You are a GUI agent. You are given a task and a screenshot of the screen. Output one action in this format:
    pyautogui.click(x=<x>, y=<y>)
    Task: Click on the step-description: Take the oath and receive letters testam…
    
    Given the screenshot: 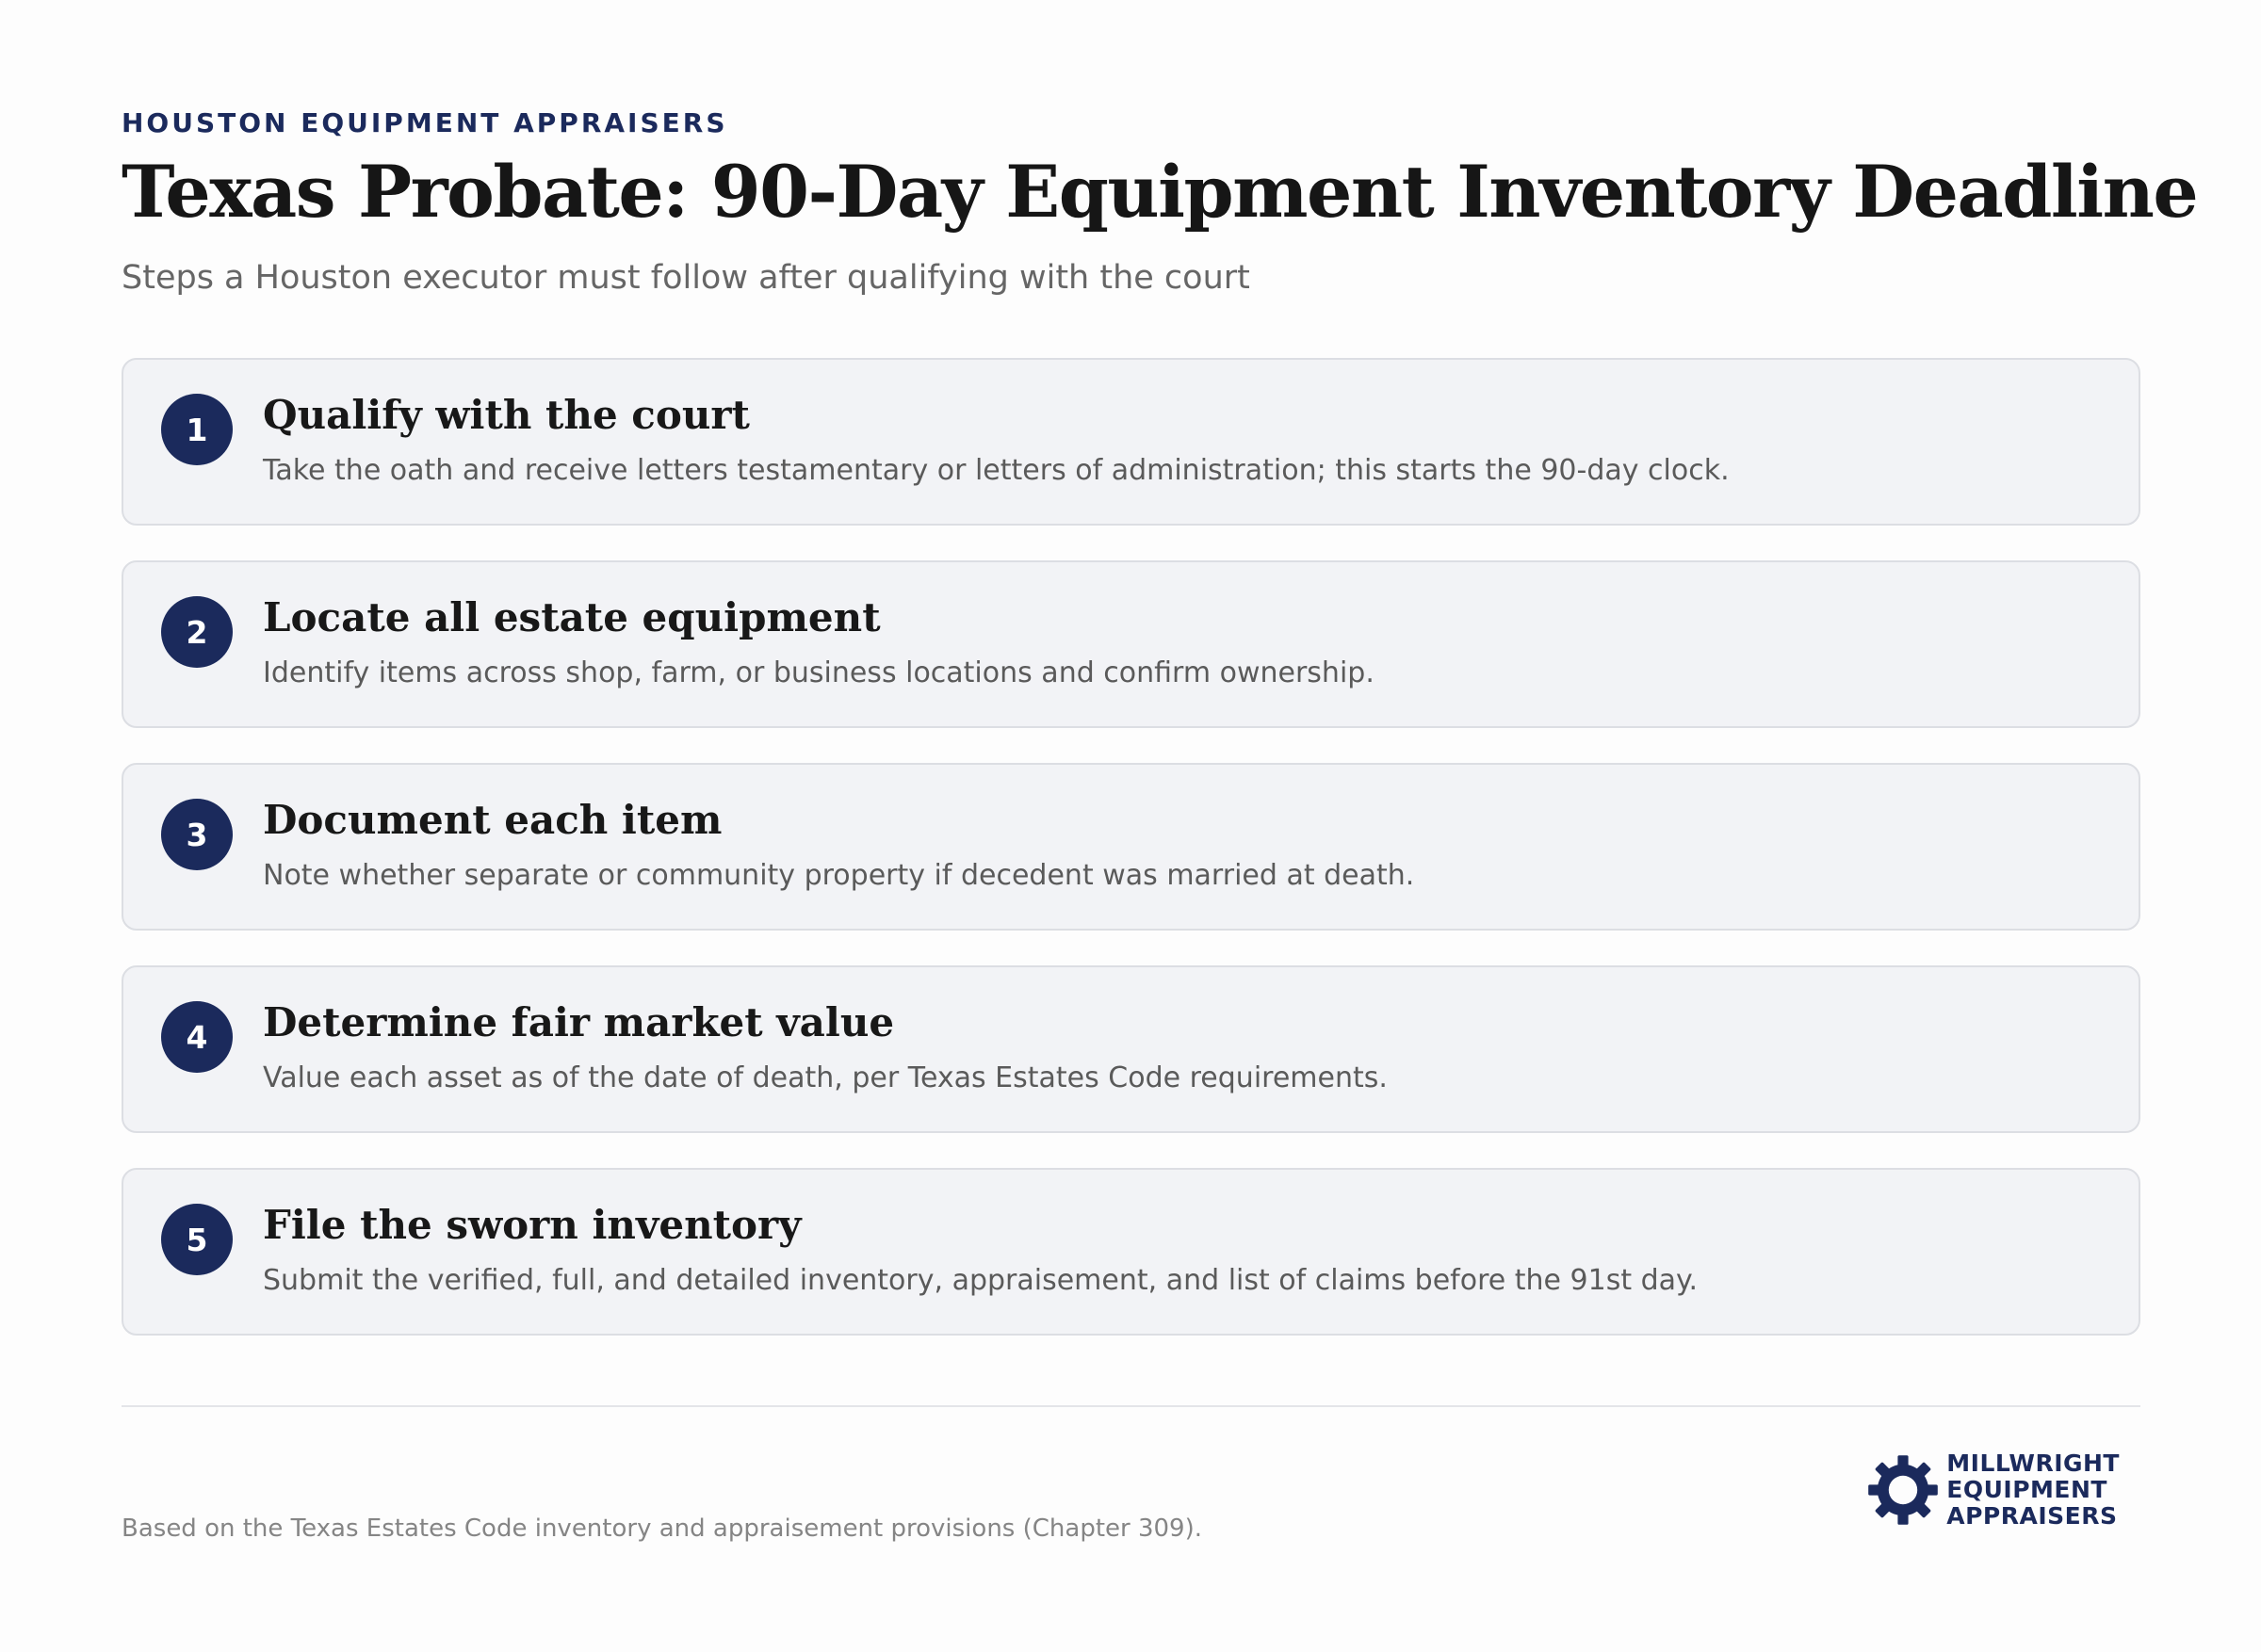 What is the action you would take?
    pyautogui.click(x=997, y=470)
    